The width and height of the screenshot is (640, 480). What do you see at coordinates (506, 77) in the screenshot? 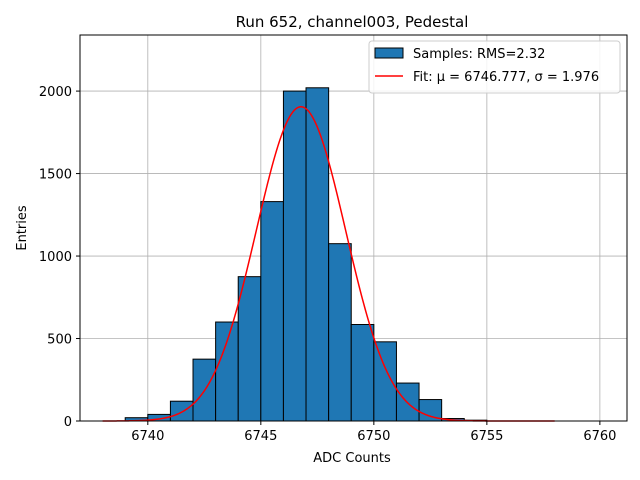
I see `legend-label-fit: Fit: μ = 6746.777, σ = 1.976` at bounding box center [506, 77].